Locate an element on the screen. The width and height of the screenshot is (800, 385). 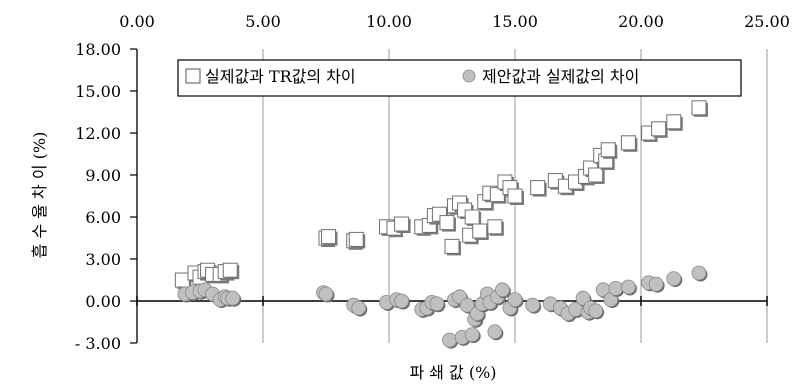
y-axis-title: 흡 수 율 차 이 (%) is located at coordinates (39, 195).